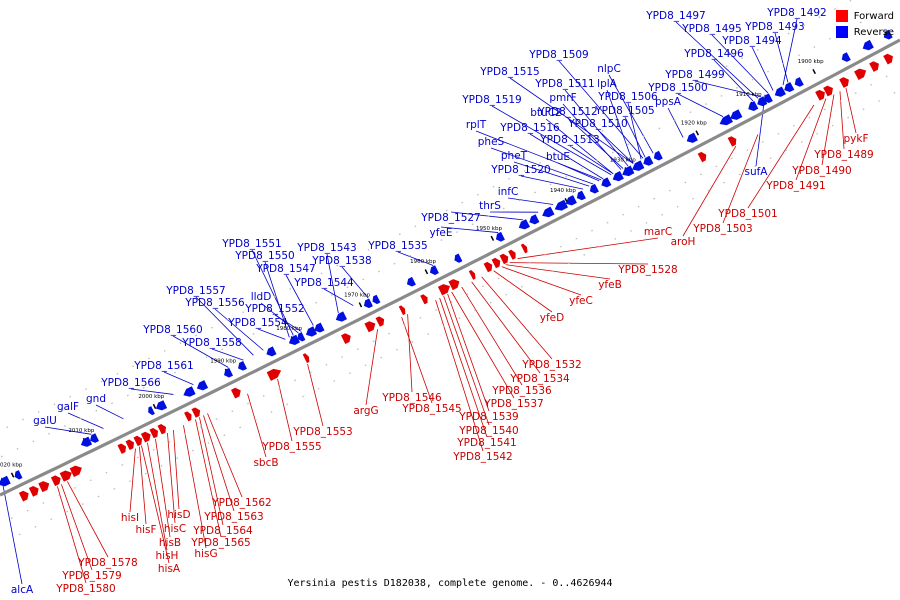 The width and height of the screenshot is (900, 600). I want to click on gene-label: btuC2, so click(545, 113).